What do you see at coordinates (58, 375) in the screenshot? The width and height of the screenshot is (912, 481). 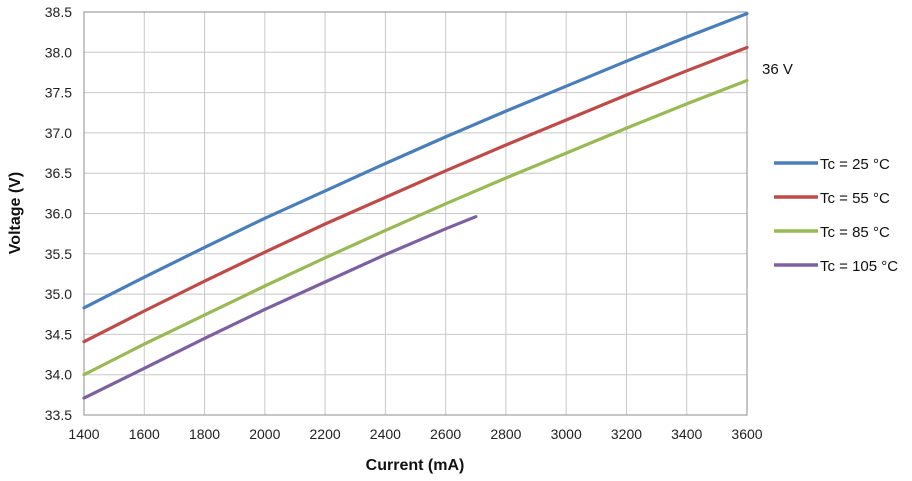 I see `y-tick-label: 34.0` at bounding box center [58, 375].